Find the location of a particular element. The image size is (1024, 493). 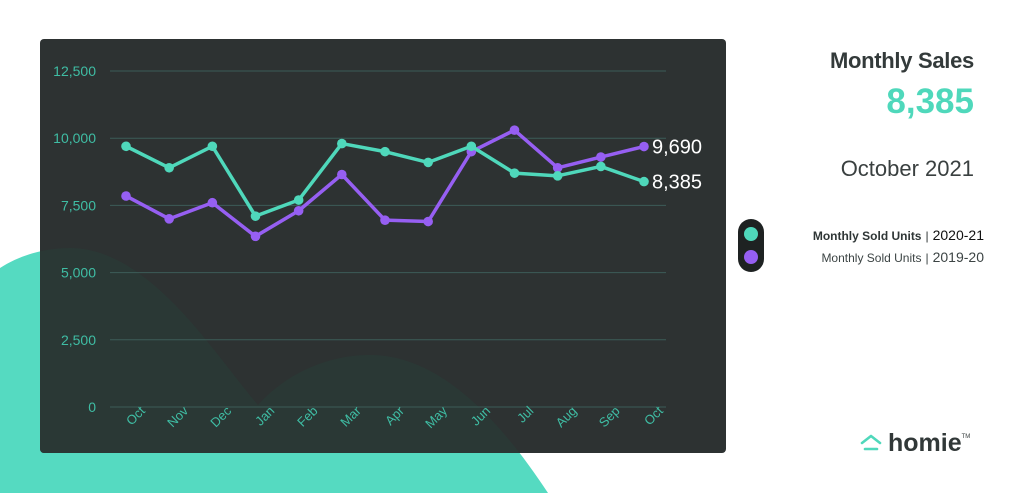

y-tick-label: 0 is located at coordinates (92, 407).